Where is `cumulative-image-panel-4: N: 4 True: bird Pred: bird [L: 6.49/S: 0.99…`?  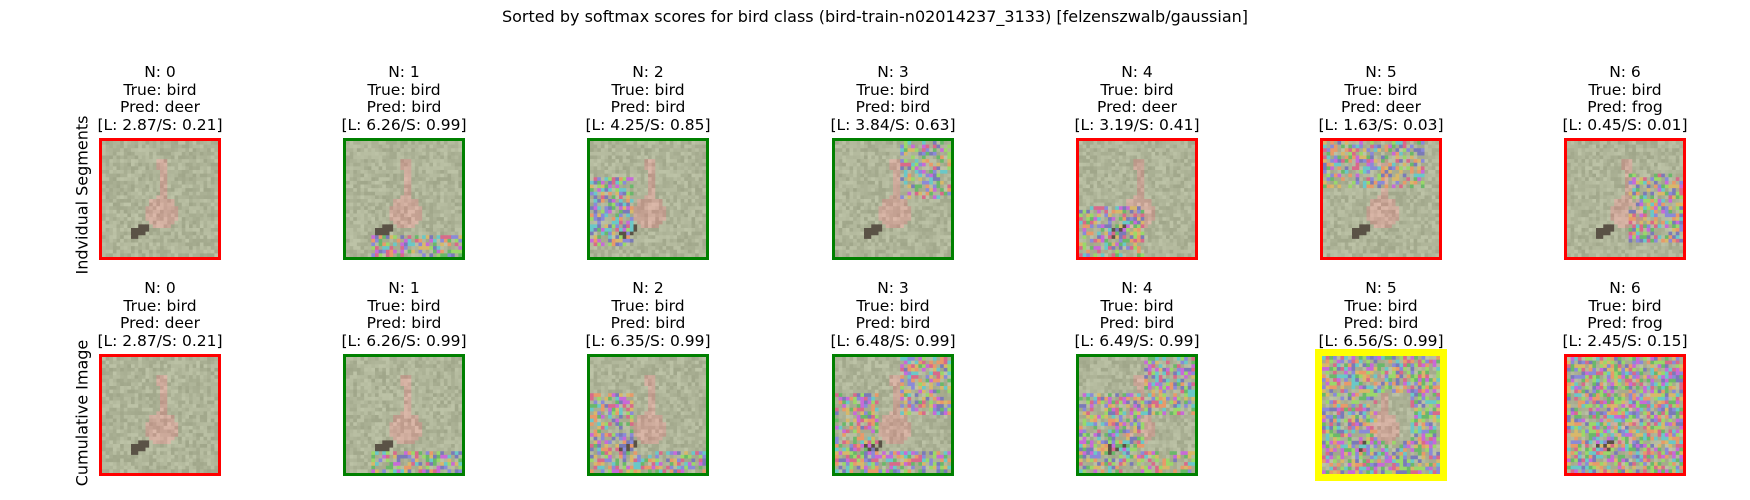 cumulative-image-panel-4: N: 4 True: bird Pred: bird [L: 6.49/S: 0.99… is located at coordinates (1137, 314).